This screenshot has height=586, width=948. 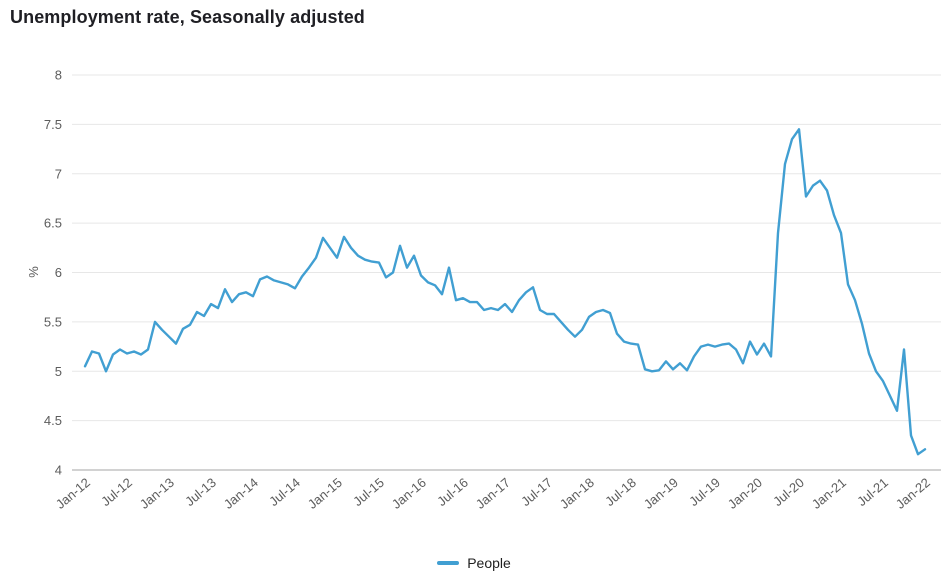 I want to click on y-tick-label: 7.5, so click(x=53, y=124).